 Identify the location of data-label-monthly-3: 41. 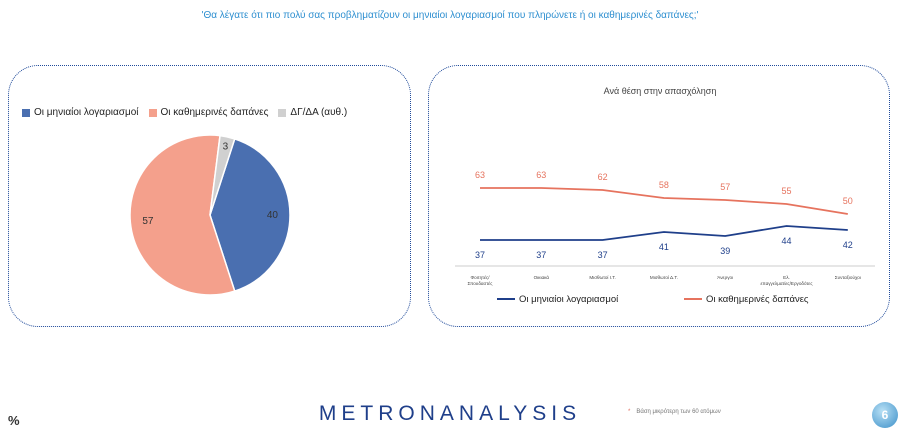
(664, 247).